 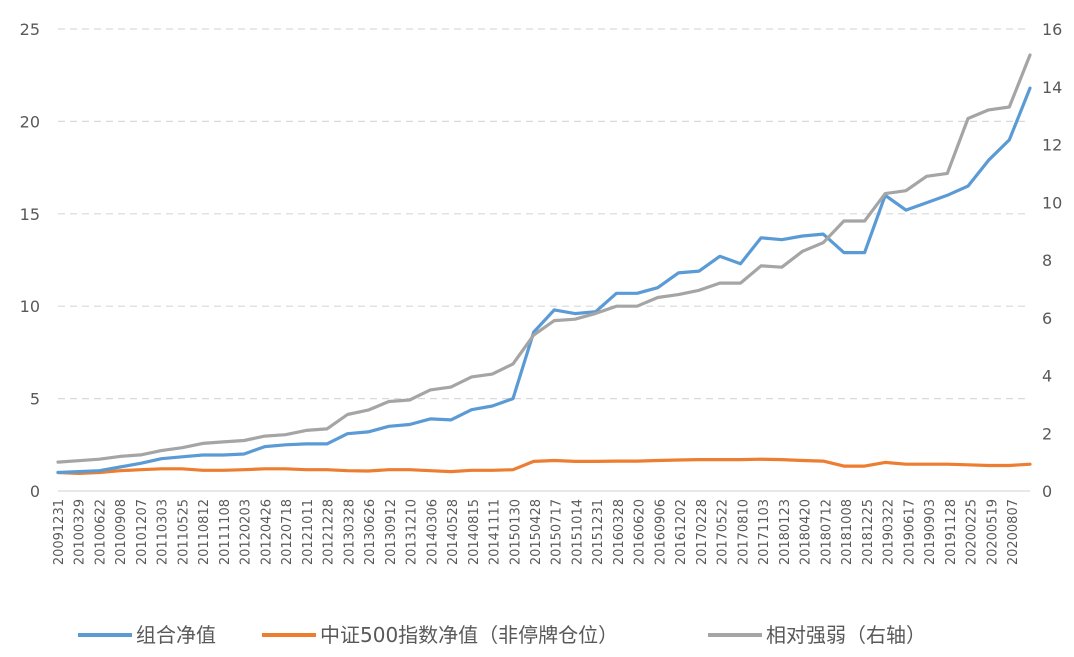 I want to click on x-tick-label: 20170228, so click(x=702, y=532).